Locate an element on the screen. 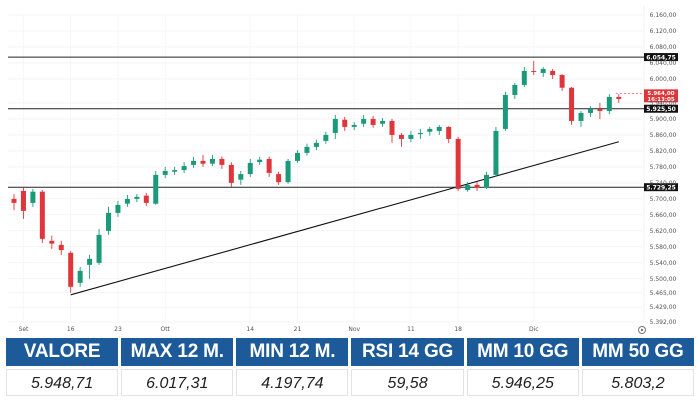 The height and width of the screenshot is (400, 700). y-tick-label: 6.040,00 is located at coordinates (663, 63).